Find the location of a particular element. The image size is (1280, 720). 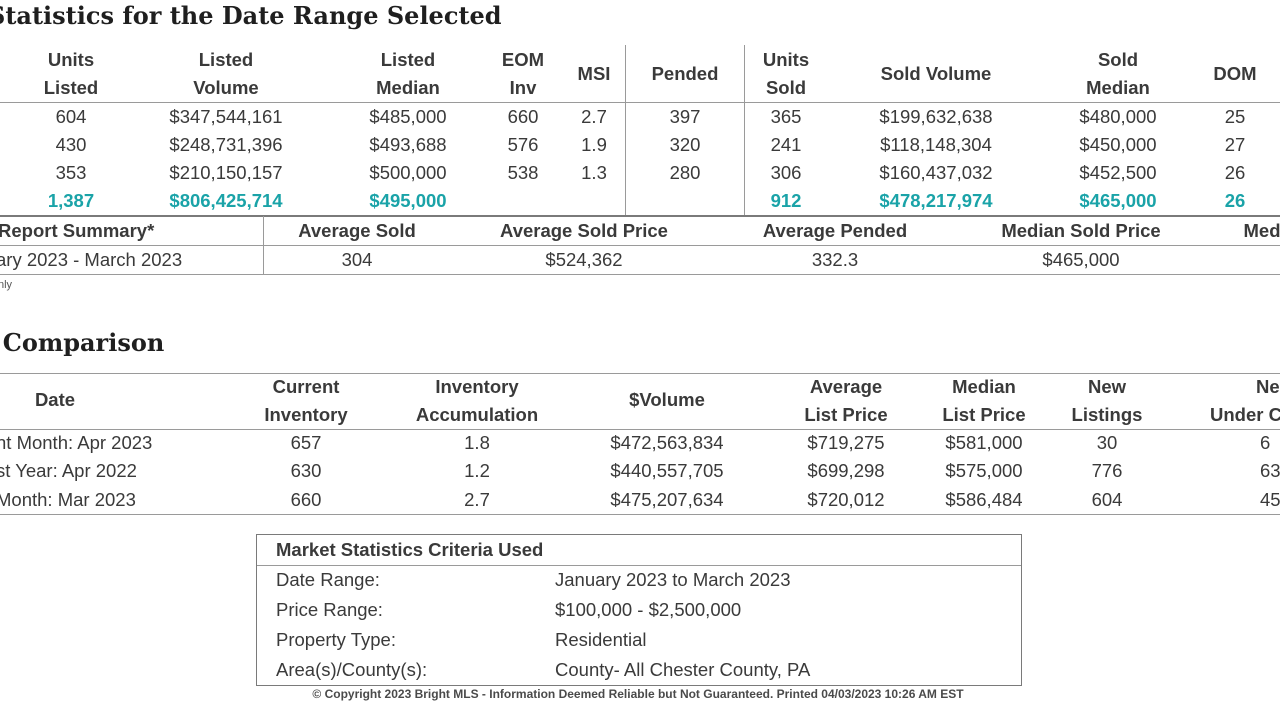

column-header-line: Under C is located at coordinates (1245, 414).